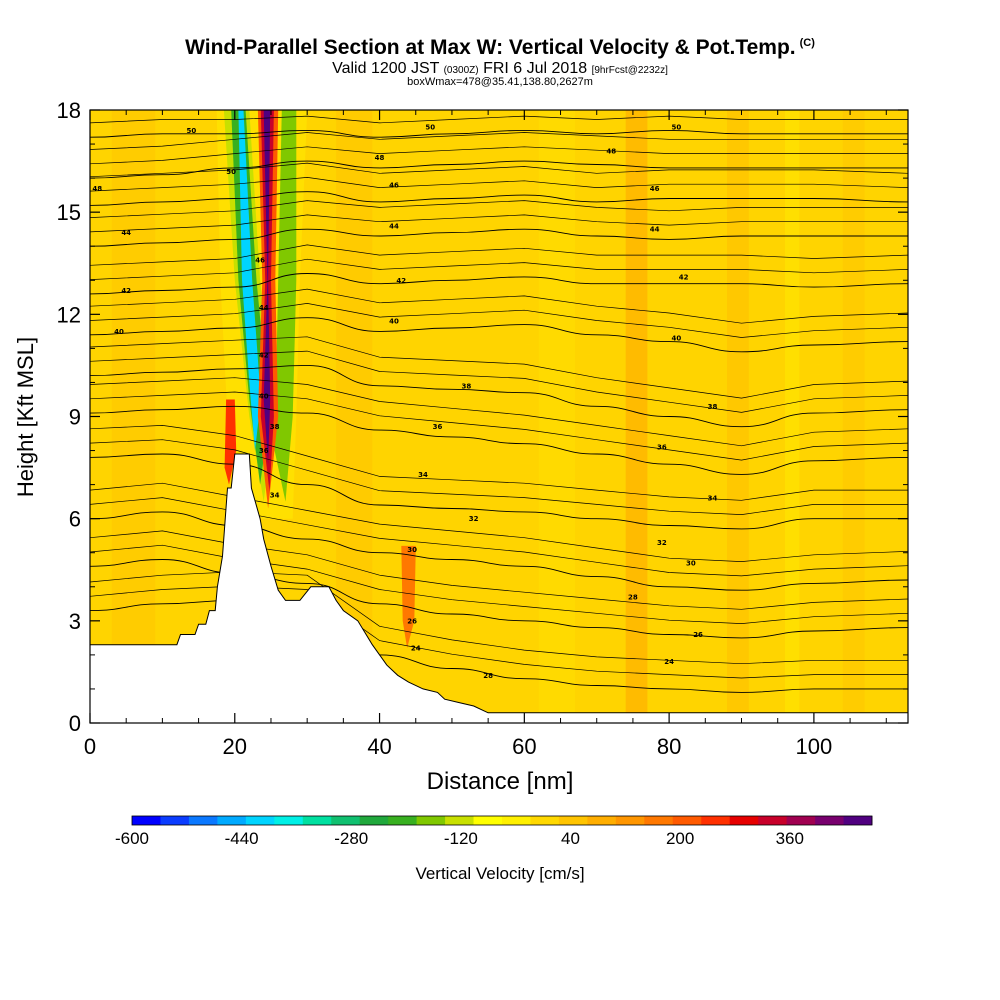  I want to click on contour-label-5: 48, so click(611, 151).